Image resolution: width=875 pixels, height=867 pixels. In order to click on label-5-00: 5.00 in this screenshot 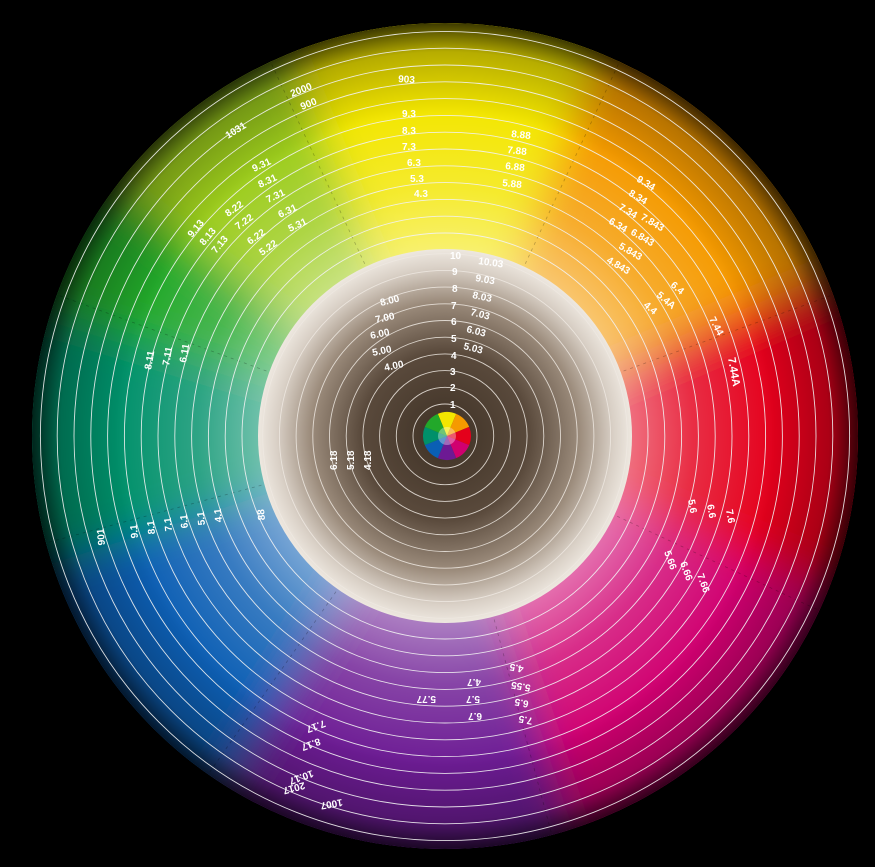, I will do `click(382, 351)`.